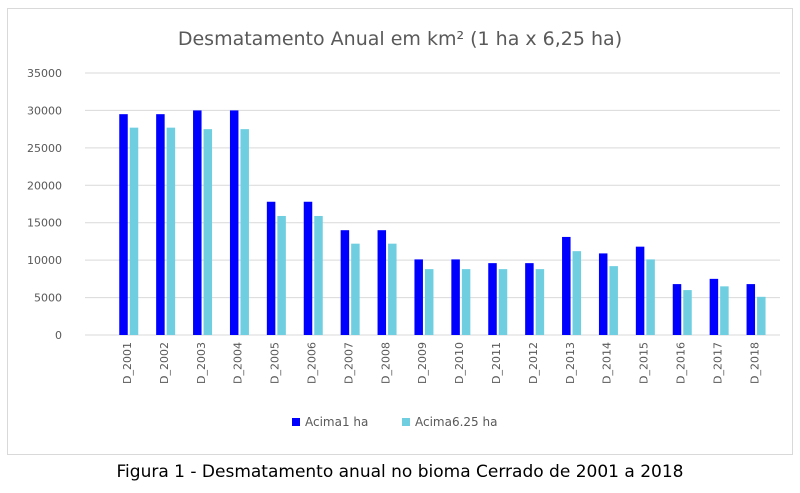  I want to click on x-tick-label: D_2013, so click(570, 363).